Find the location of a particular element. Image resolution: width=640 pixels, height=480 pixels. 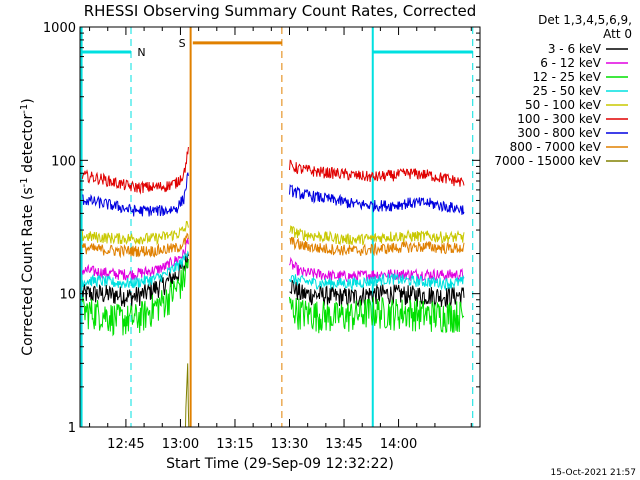

x-tick-label-1: 13:00 is located at coordinates (180, 444).